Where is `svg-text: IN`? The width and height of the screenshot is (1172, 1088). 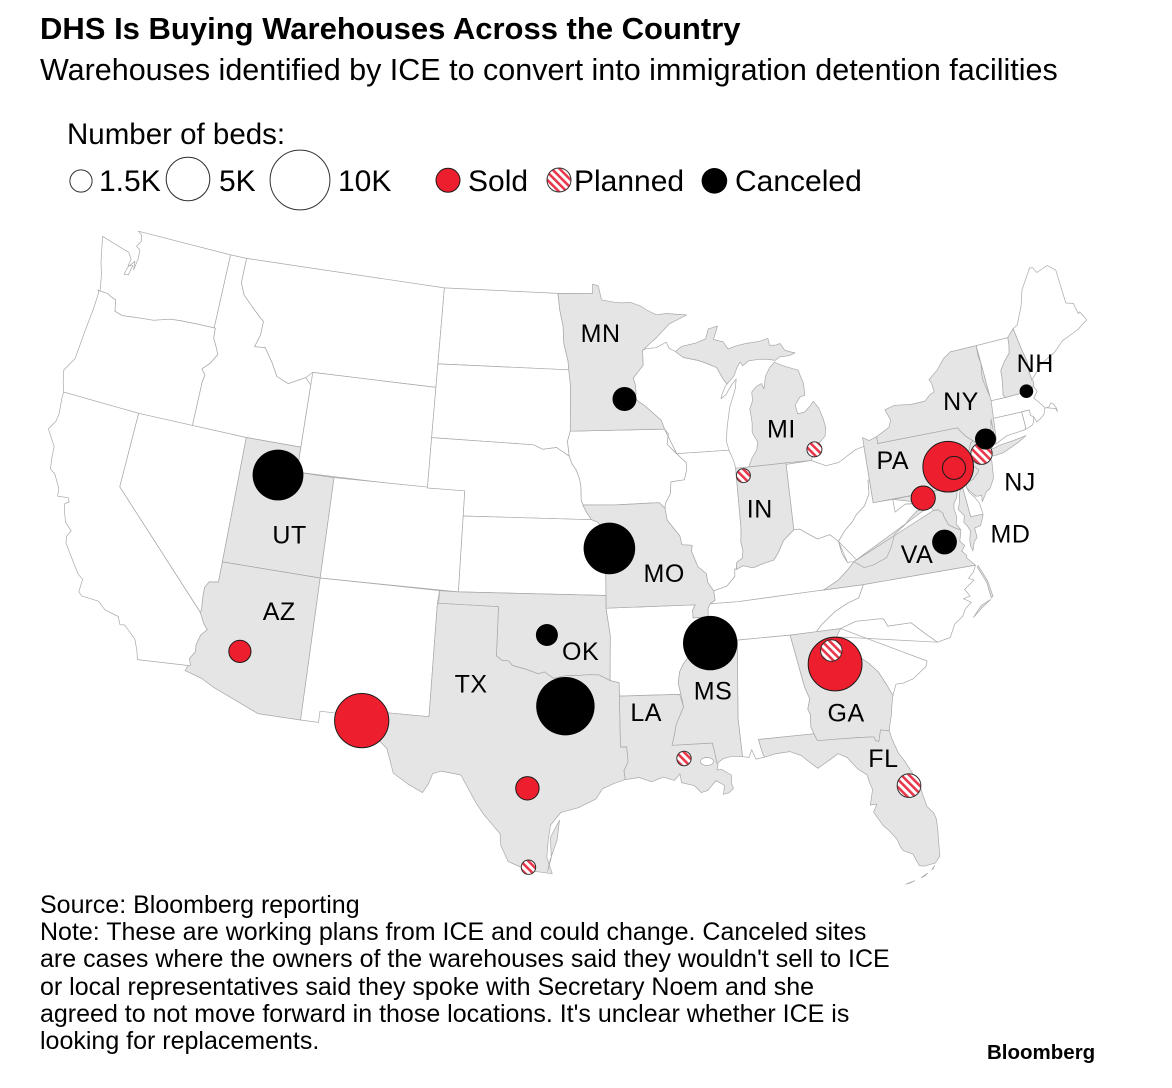 svg-text: IN is located at coordinates (760, 510).